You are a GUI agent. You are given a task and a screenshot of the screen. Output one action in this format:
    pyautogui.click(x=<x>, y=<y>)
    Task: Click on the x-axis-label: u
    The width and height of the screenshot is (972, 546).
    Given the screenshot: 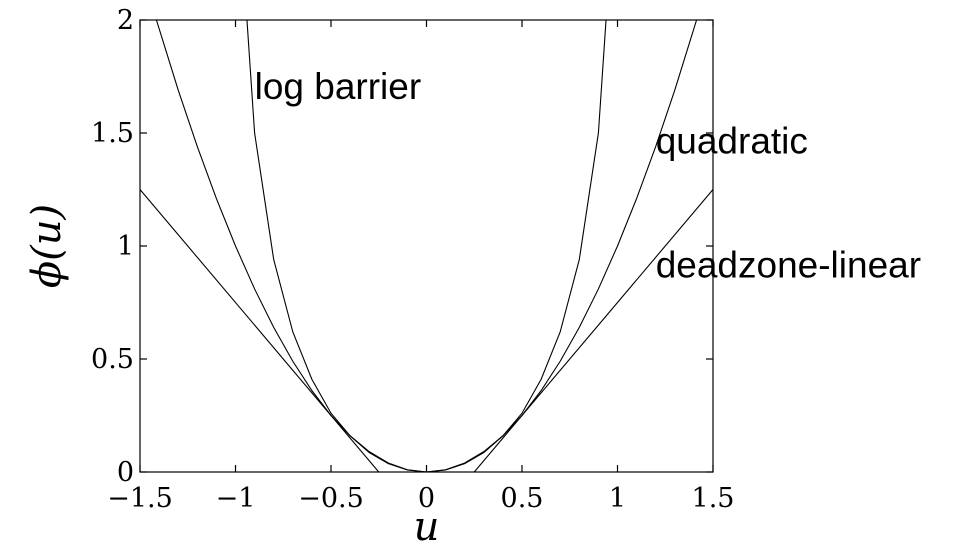 What is the action you would take?
    pyautogui.click(x=427, y=525)
    